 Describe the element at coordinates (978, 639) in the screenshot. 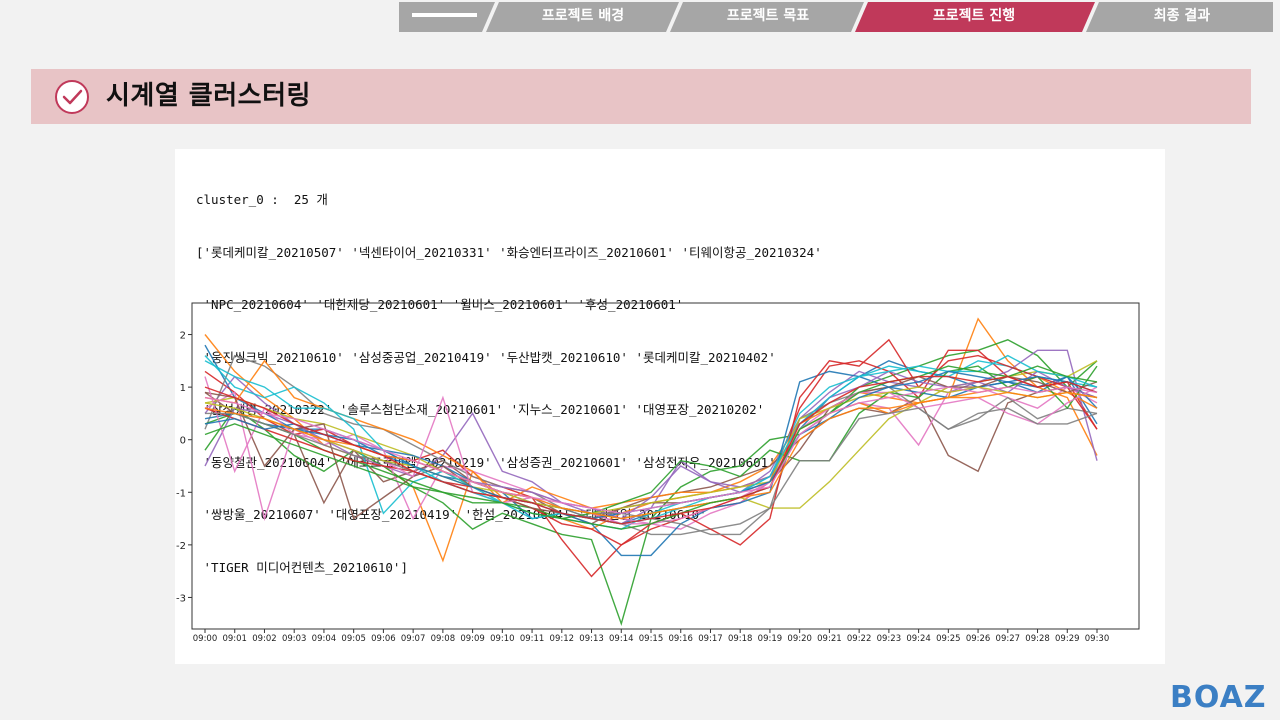

I see `x-tick-label: 09:26` at that location.